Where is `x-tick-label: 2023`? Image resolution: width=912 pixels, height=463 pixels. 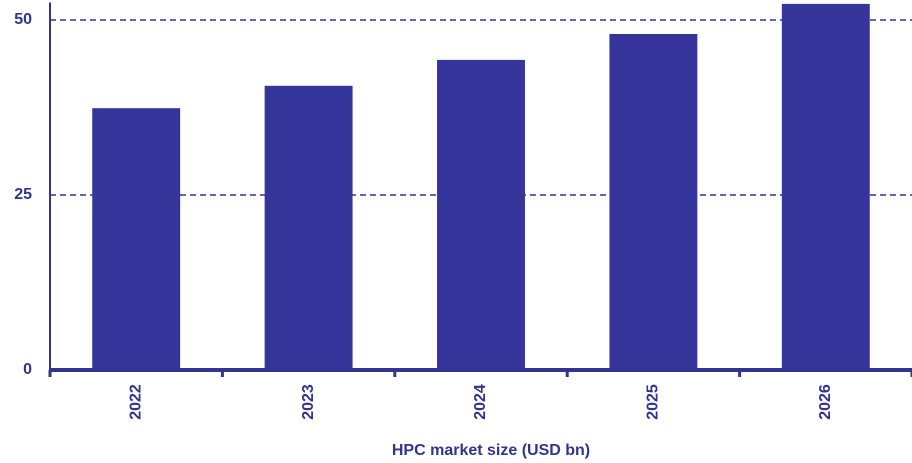
x-tick-label: 2023 is located at coordinates (308, 402).